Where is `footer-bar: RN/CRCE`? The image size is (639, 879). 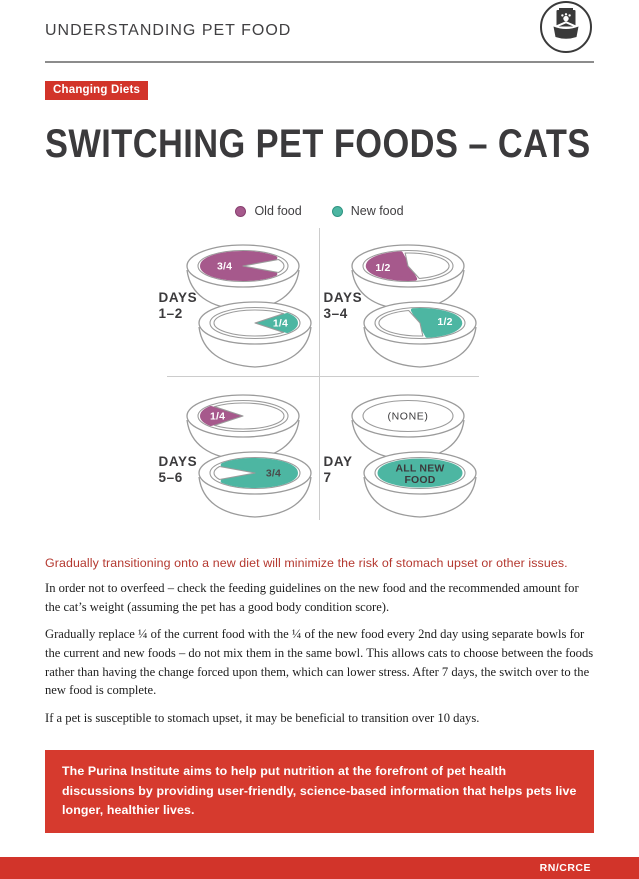
footer-bar: RN/CRCE is located at coordinates (319, 868).